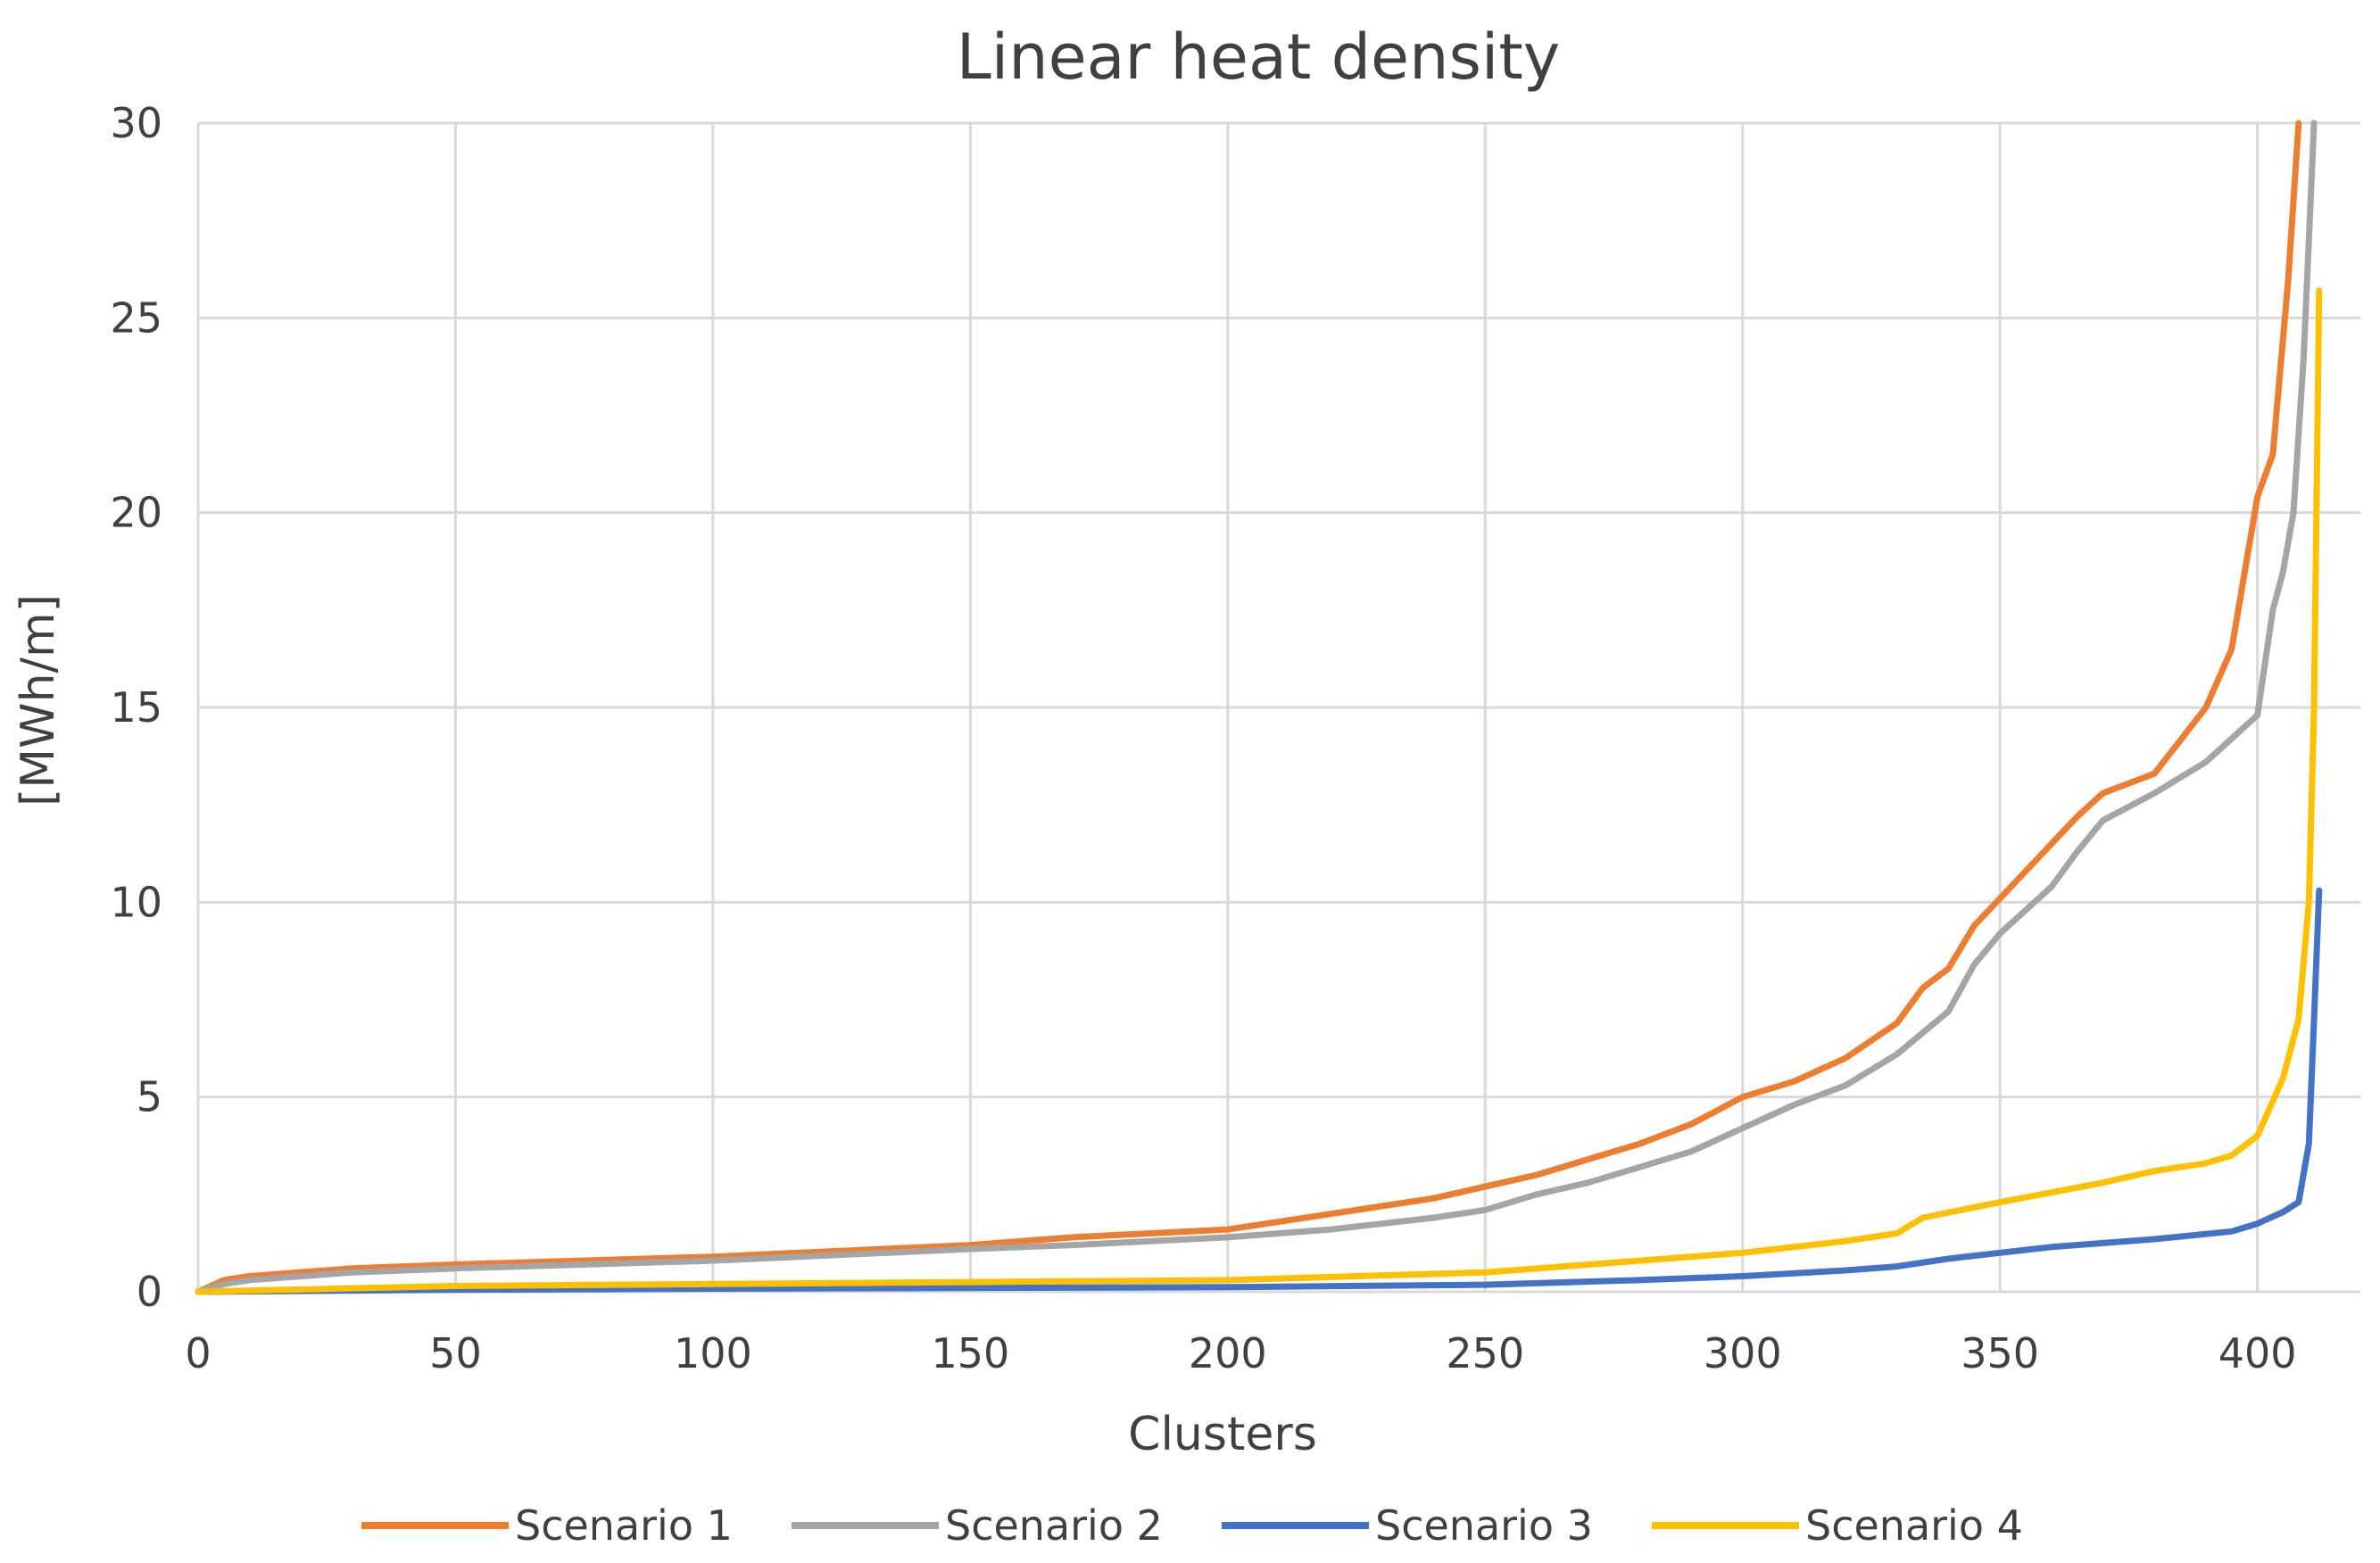  Describe the element at coordinates (2000, 1353) in the screenshot. I see `x-tick-label: 350` at that location.